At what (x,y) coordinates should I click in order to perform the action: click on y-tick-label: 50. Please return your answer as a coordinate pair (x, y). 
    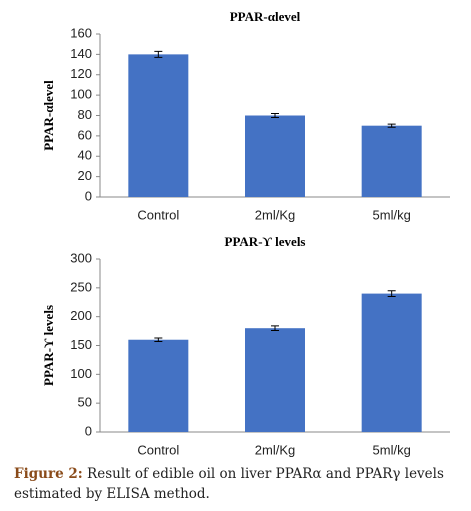
    Looking at the image, I should click on (85, 402).